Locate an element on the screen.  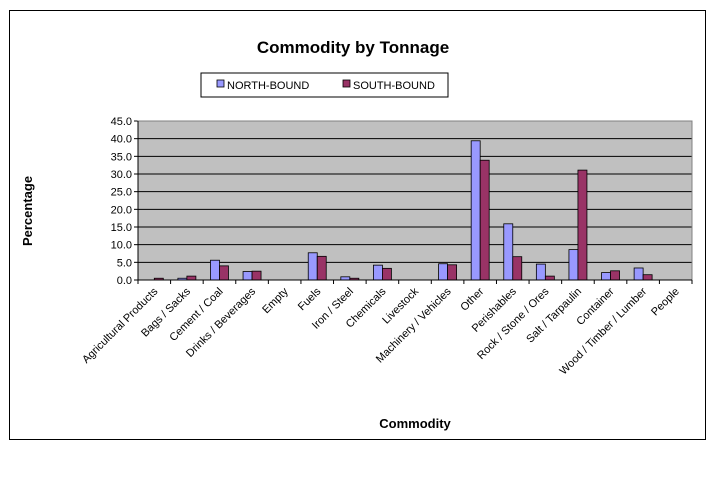
legend-box is located at coordinates (324, 85).